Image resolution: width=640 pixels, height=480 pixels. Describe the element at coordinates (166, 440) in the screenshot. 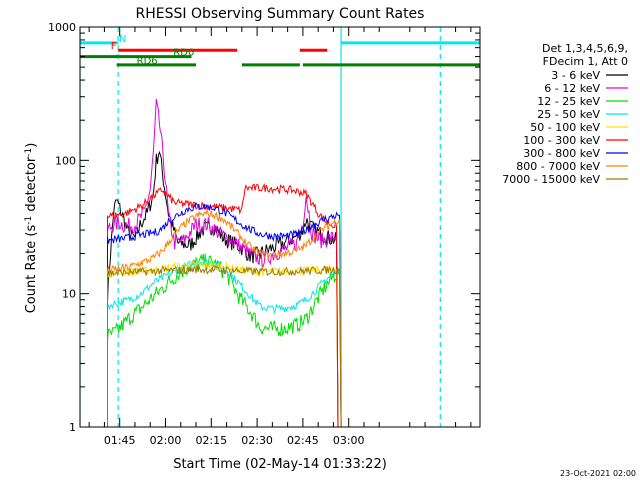

I see `x-tick-label-1: 02:00` at that location.